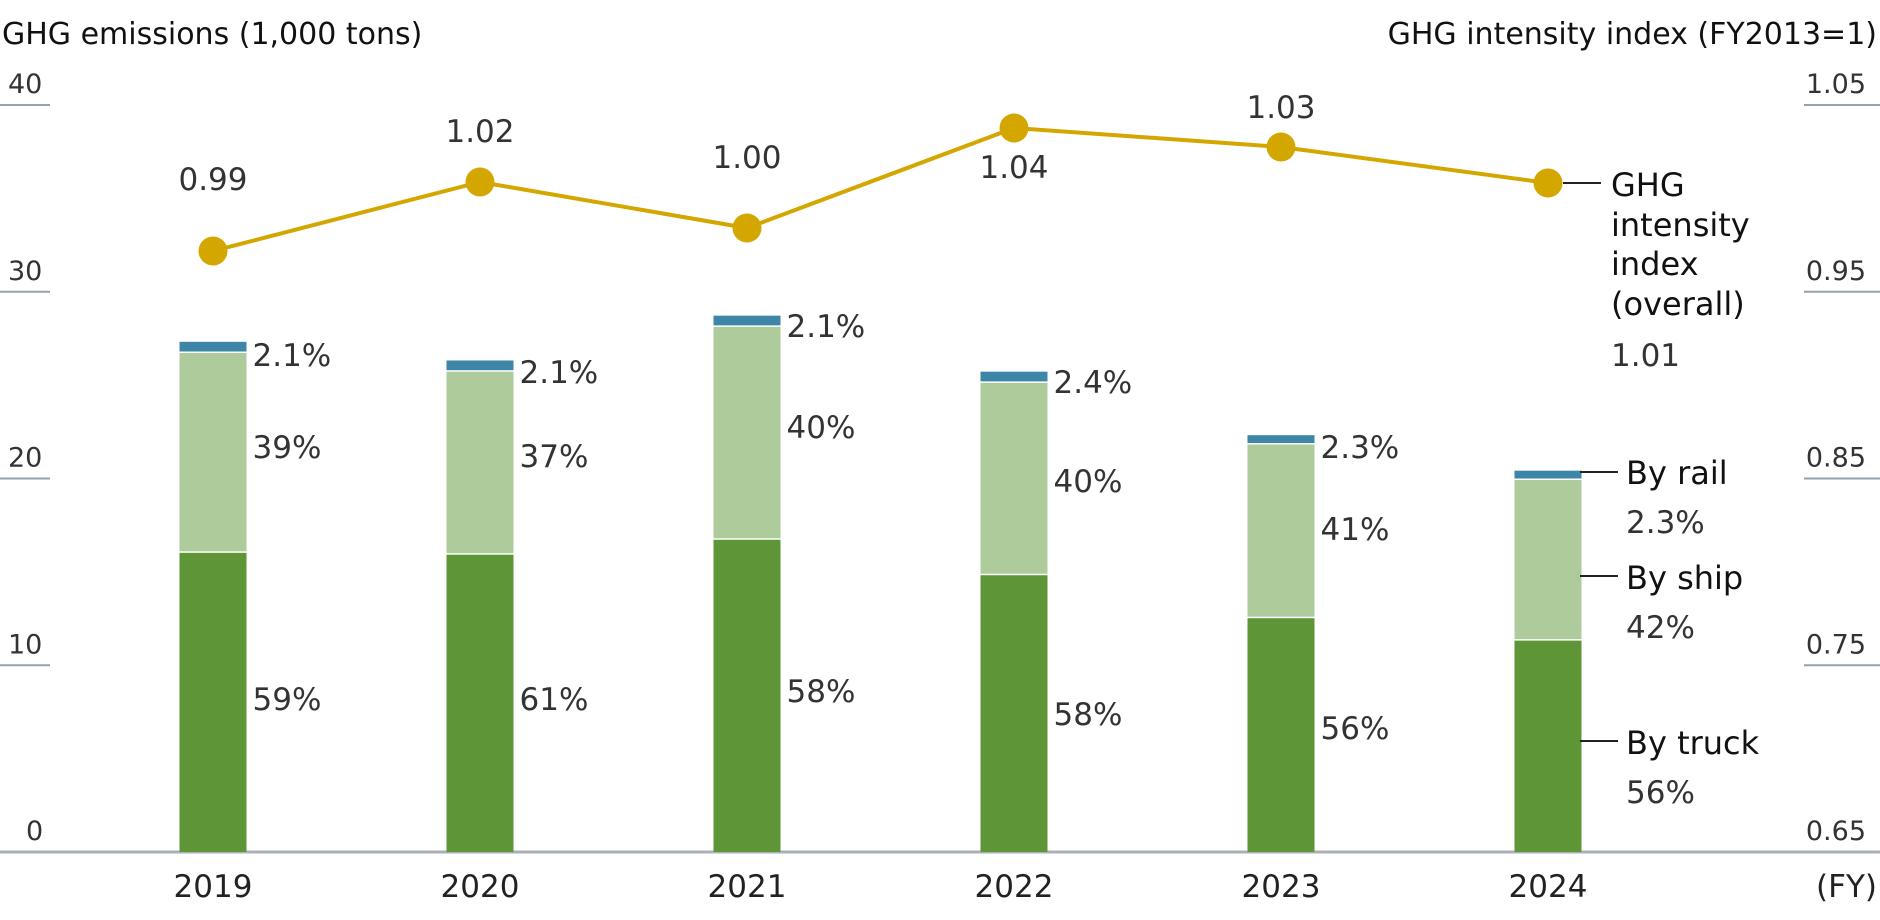 This screenshot has height=920, width=1880. What do you see at coordinates (25, 84) in the screenshot?
I see `left-tick-label: 40` at bounding box center [25, 84].